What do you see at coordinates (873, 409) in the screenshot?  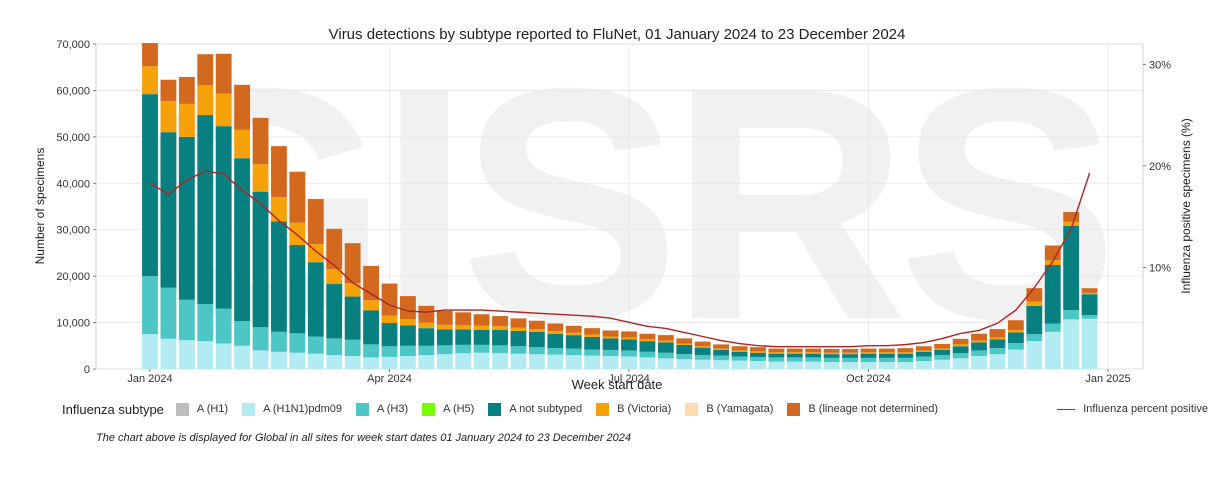 I see `legend-label: B (lineage not determined)` at bounding box center [873, 409].